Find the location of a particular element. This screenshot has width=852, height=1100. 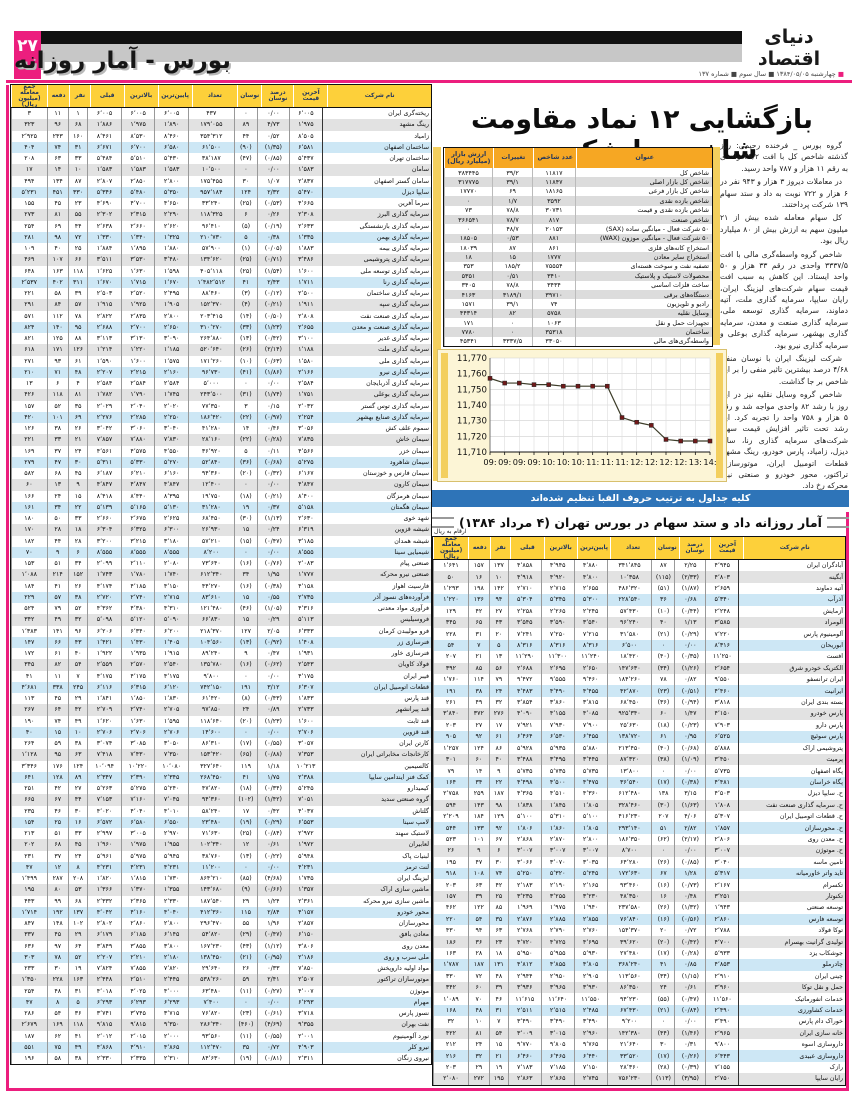

value-cell: ۱٬۸۸۴ is located at coordinates (104, 249).